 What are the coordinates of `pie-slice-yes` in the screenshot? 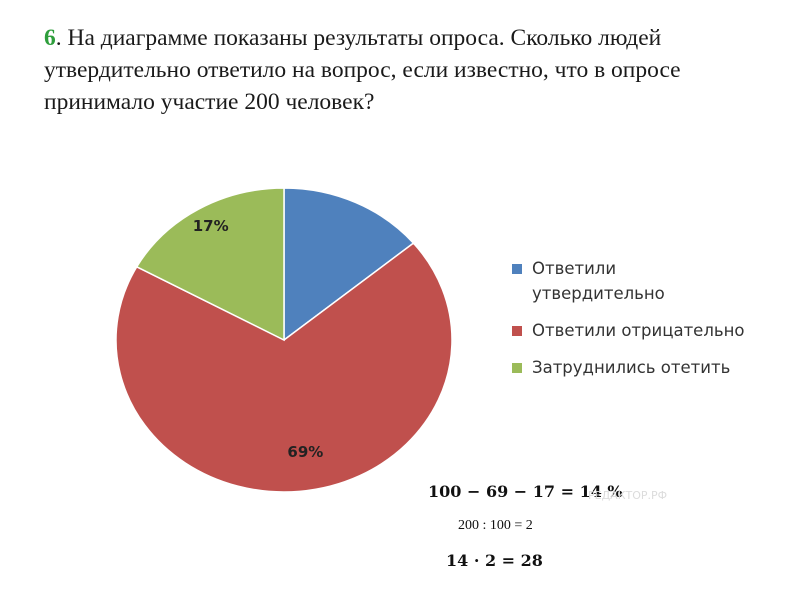 It's located at (349, 264).